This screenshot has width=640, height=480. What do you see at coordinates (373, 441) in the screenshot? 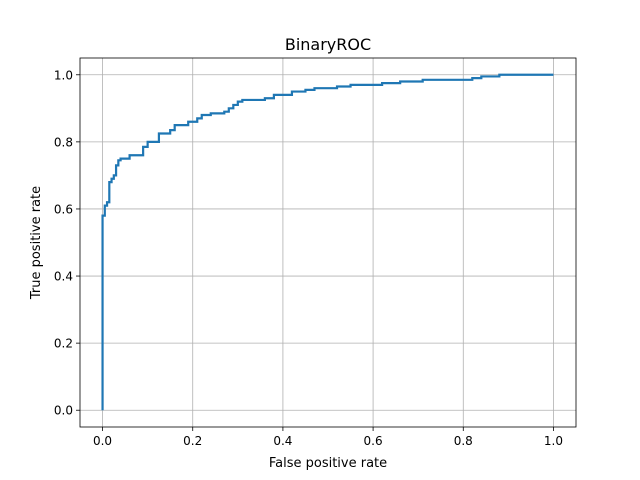
I see `x-tick-label: 0.6` at bounding box center [373, 441].